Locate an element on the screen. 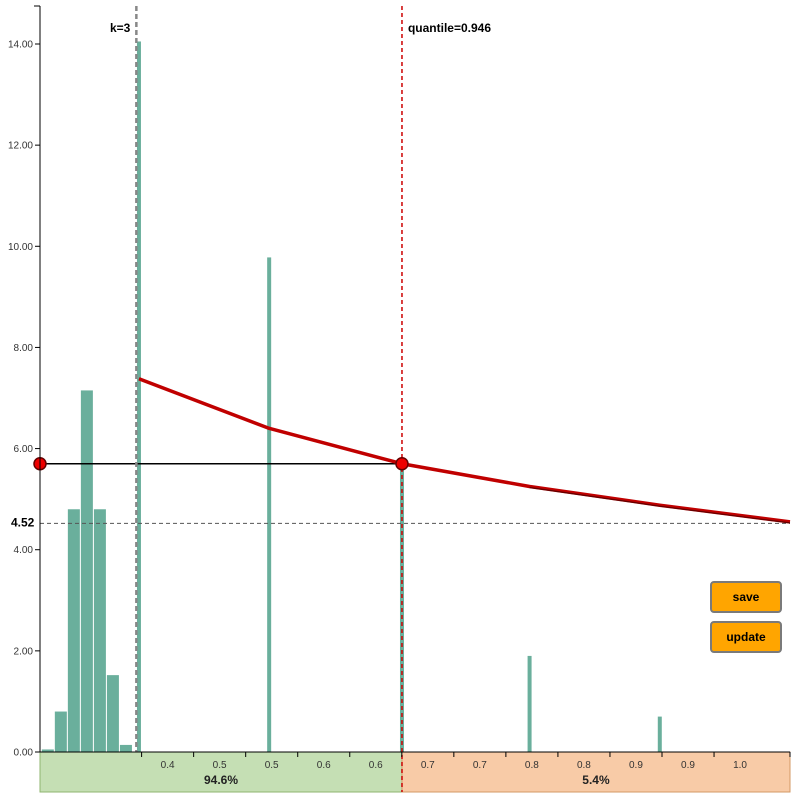 Image resolution: width=800 pixels, height=800 pixels. x-tick-label: 1.0 is located at coordinates (740, 765).